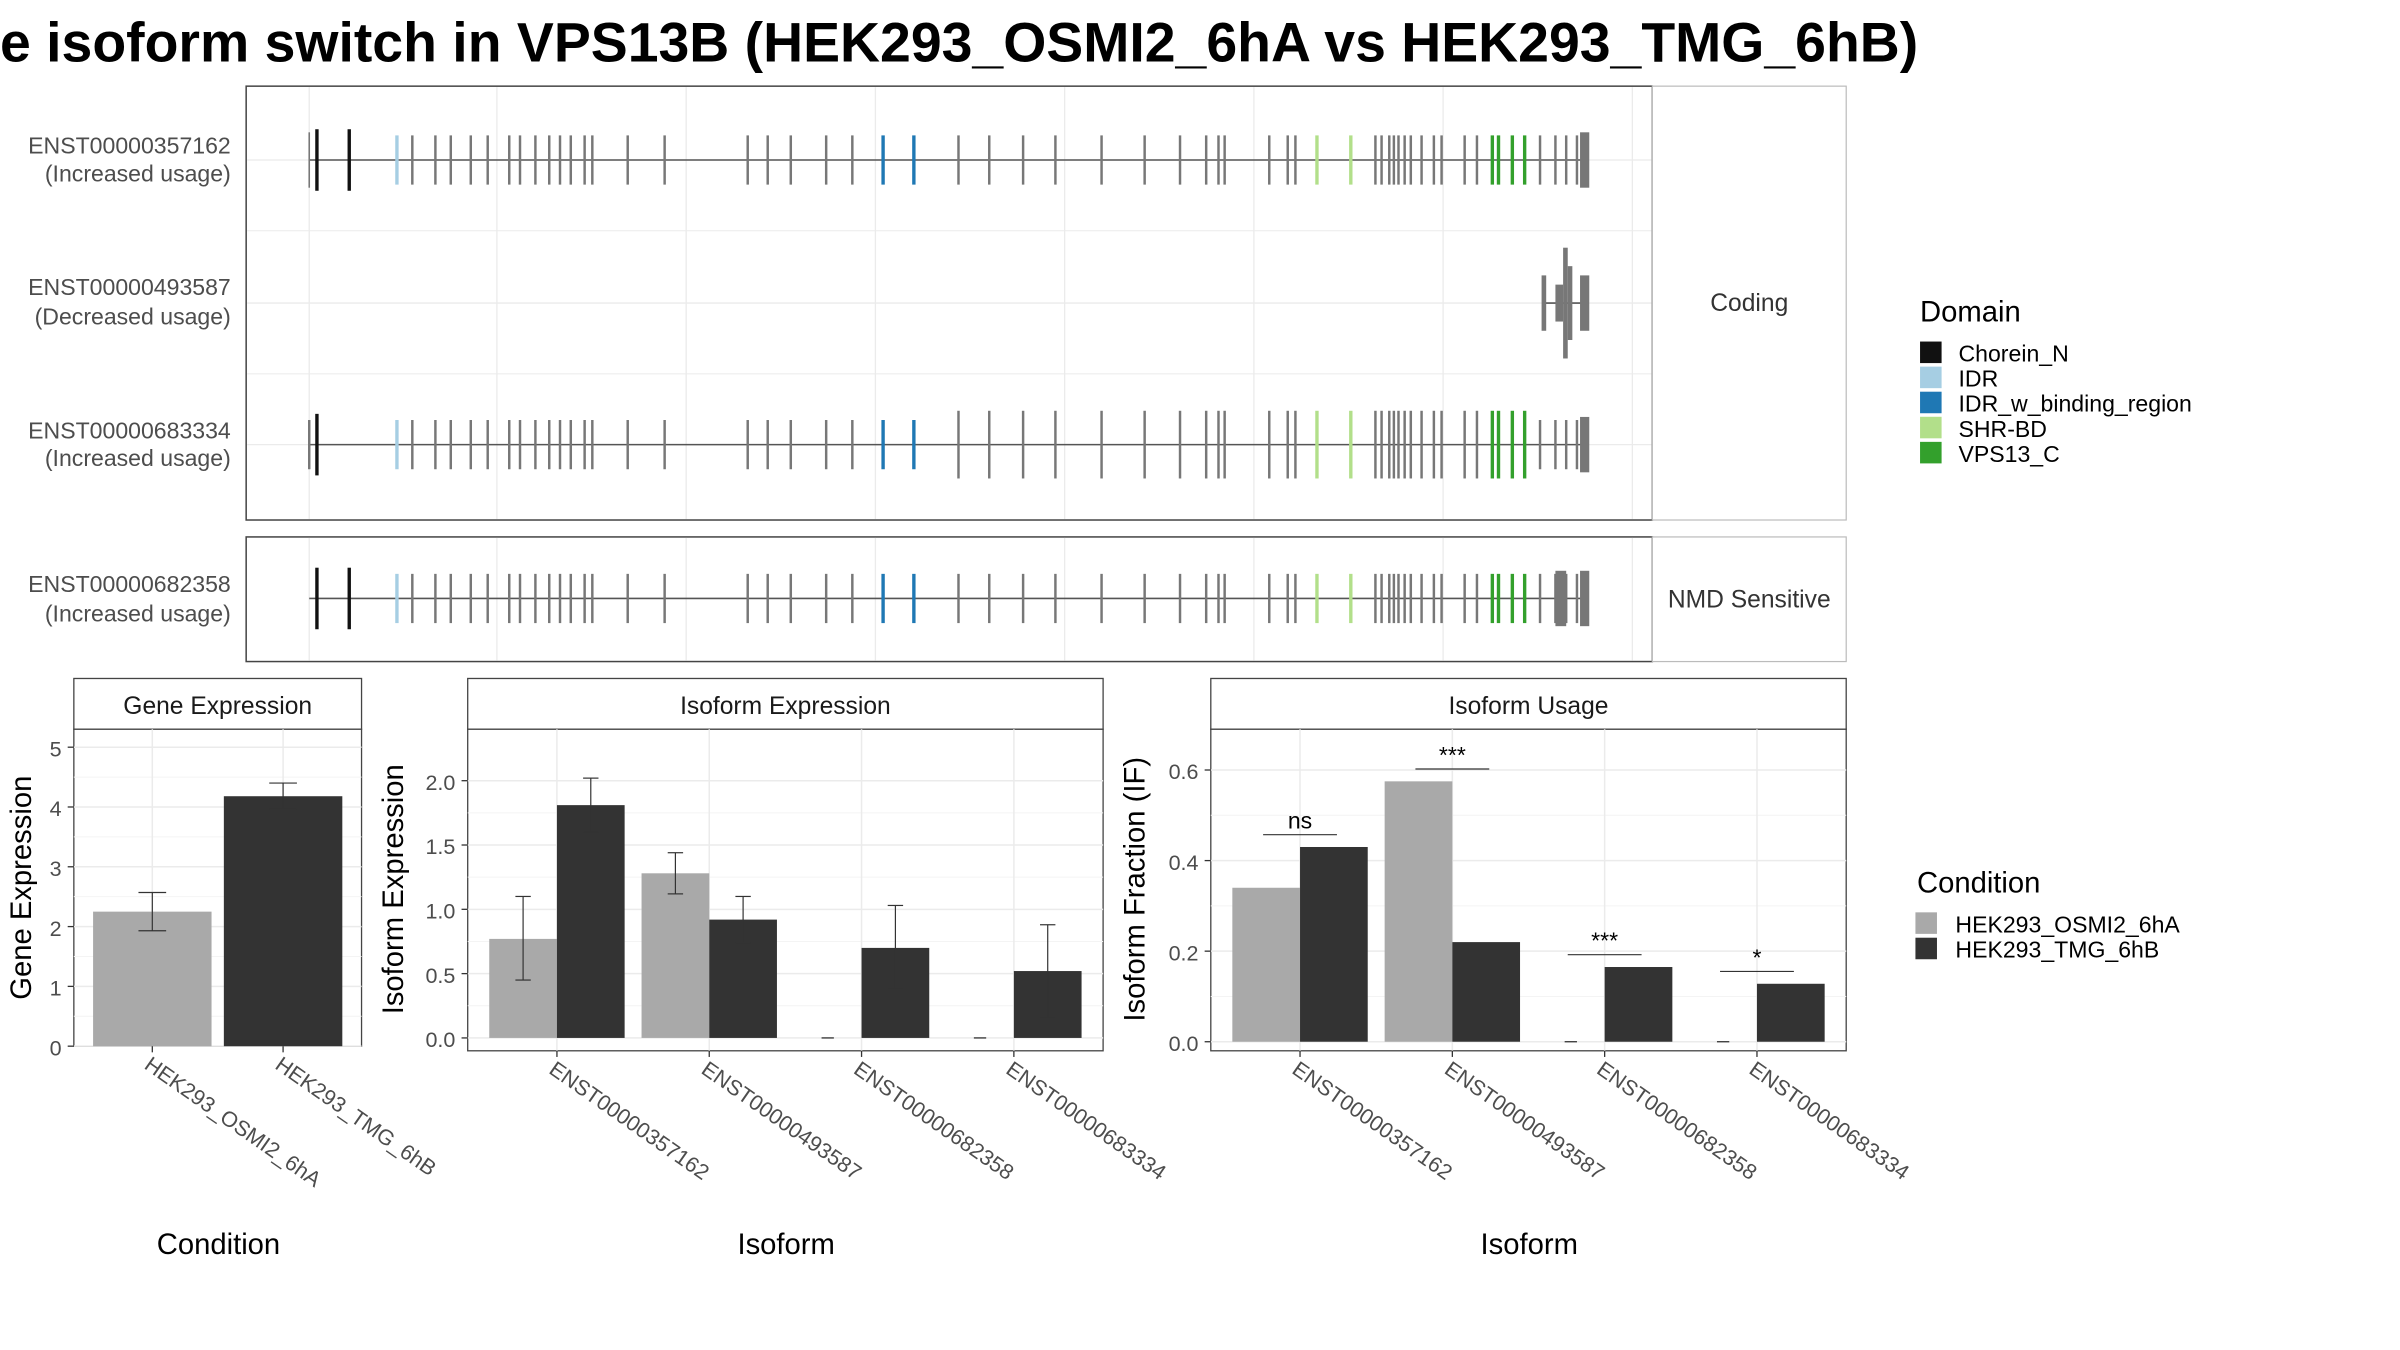 This screenshot has height=1350, width=2400. What do you see at coordinates (1184, 863) in the screenshot?
I see `y-tick-label: 0.4` at bounding box center [1184, 863].